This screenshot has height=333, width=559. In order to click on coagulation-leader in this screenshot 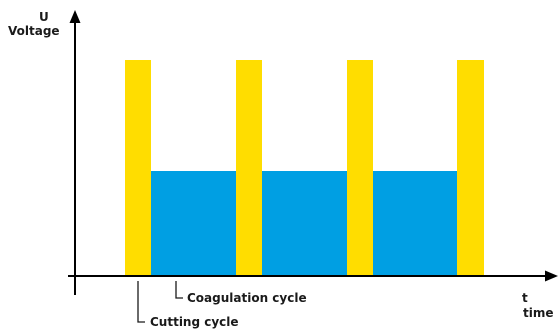, I will do `click(179, 290)`.